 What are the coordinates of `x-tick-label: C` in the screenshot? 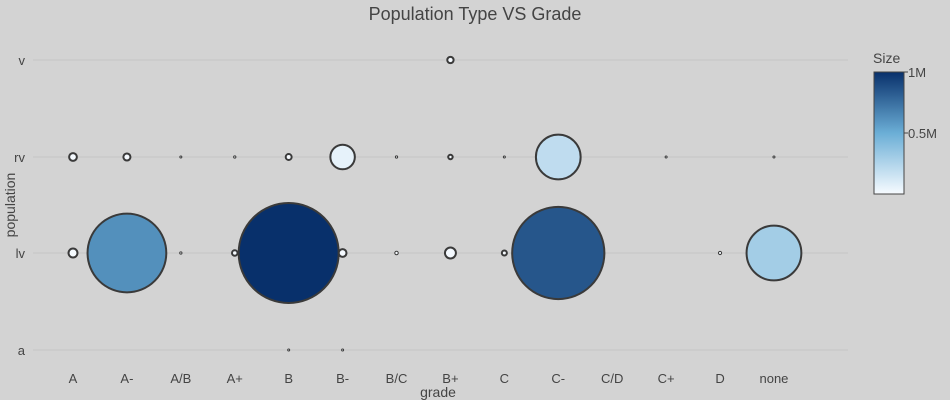 It's located at (504, 378).